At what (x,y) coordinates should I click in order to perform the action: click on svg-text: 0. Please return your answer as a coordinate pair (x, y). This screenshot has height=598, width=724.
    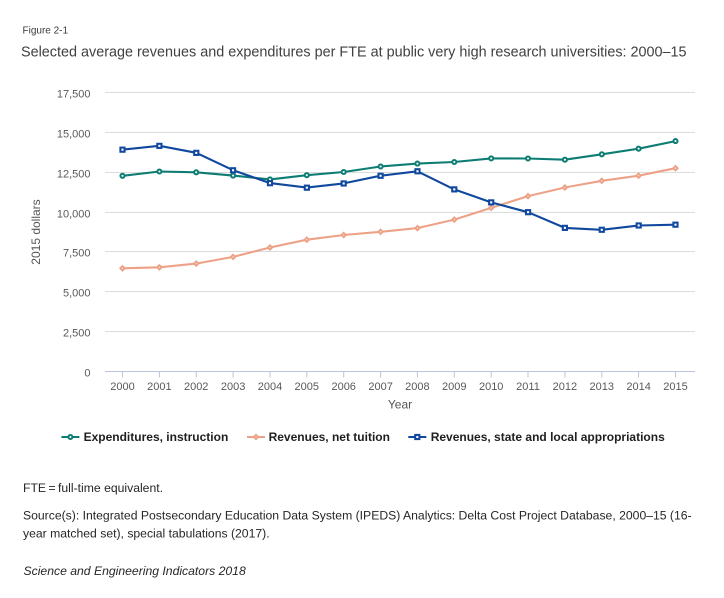
    Looking at the image, I should click on (87, 373).